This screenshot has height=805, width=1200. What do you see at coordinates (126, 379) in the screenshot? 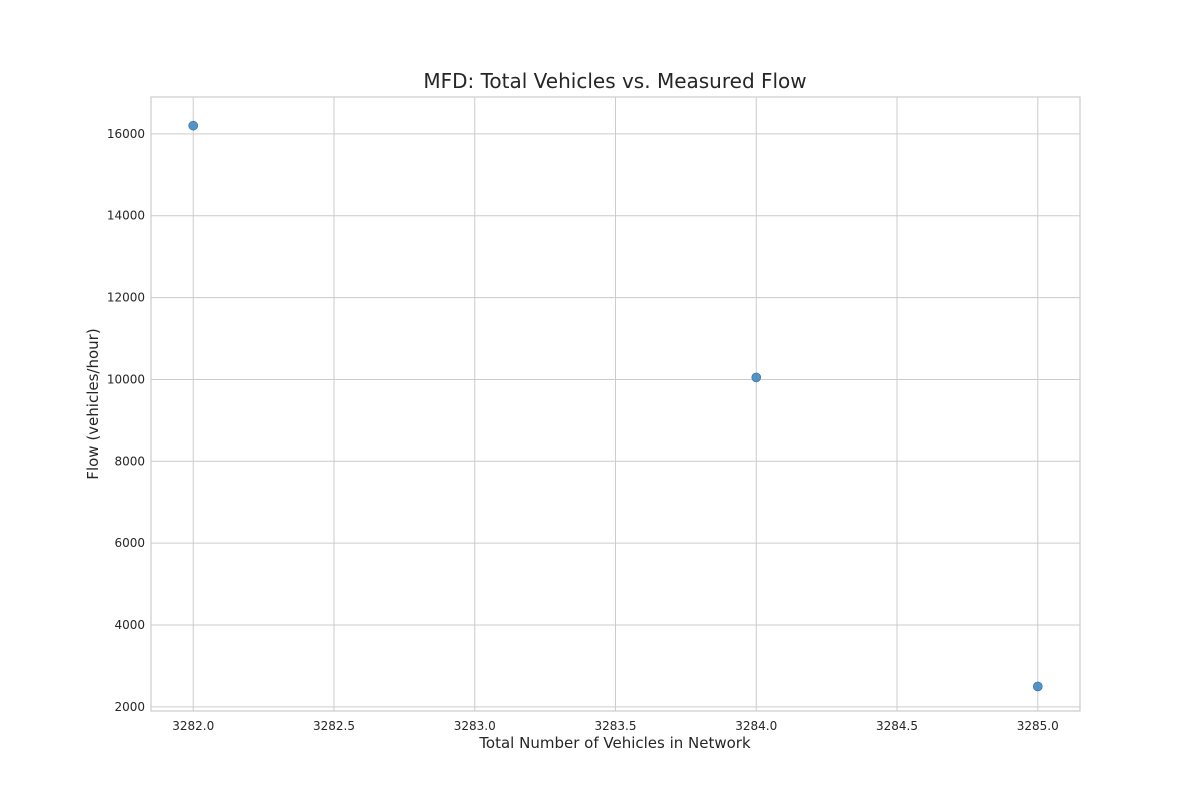
I see `y-tick-label: 10000` at bounding box center [126, 379].